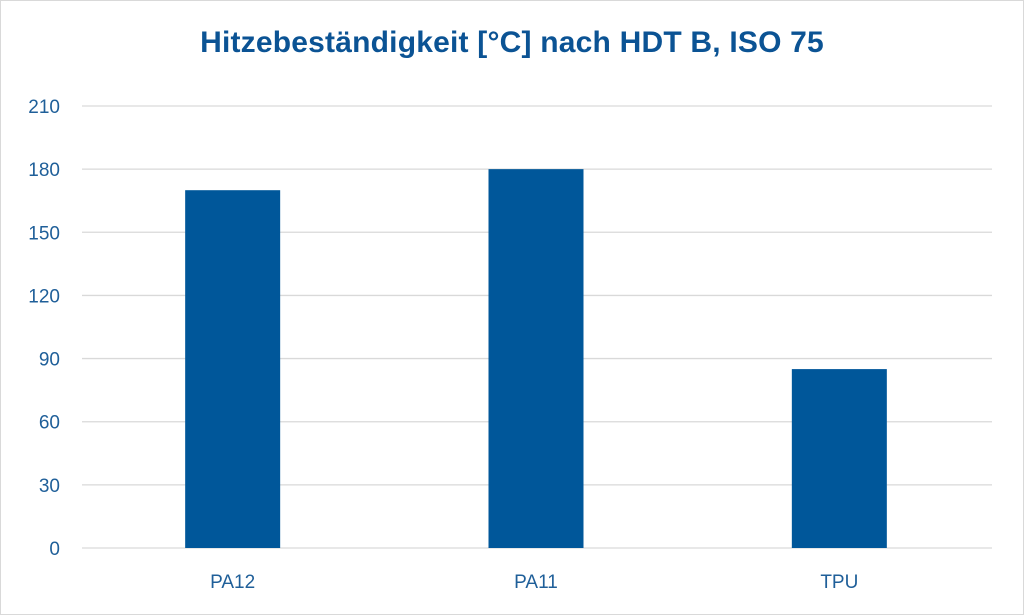 The height and width of the screenshot is (615, 1024). I want to click on y-tick-label: 210, so click(44, 107).